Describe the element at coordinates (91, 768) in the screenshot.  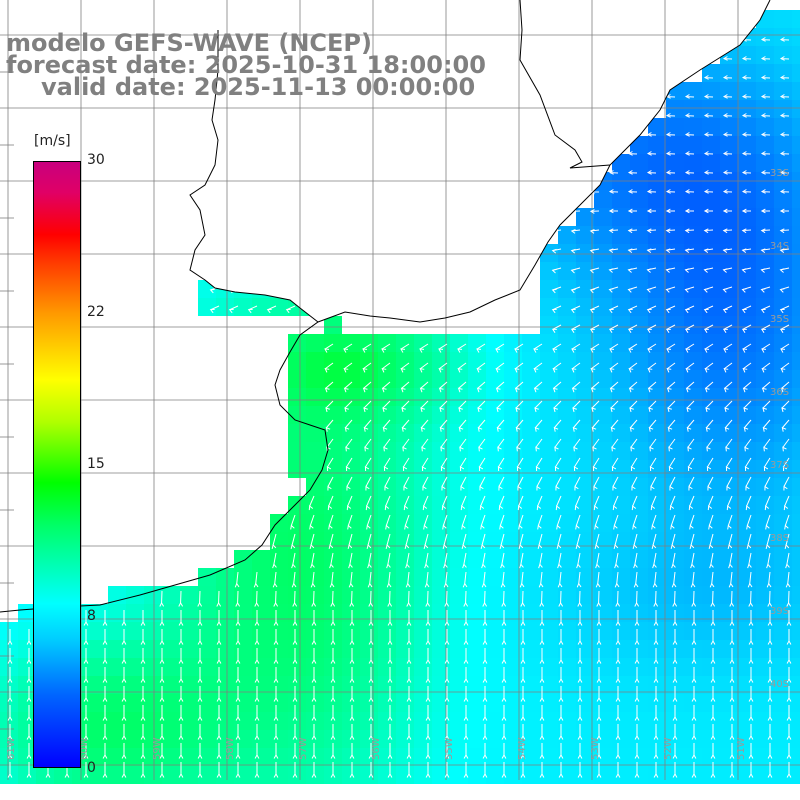
I see `colorbar-tick-0: 0` at that location.